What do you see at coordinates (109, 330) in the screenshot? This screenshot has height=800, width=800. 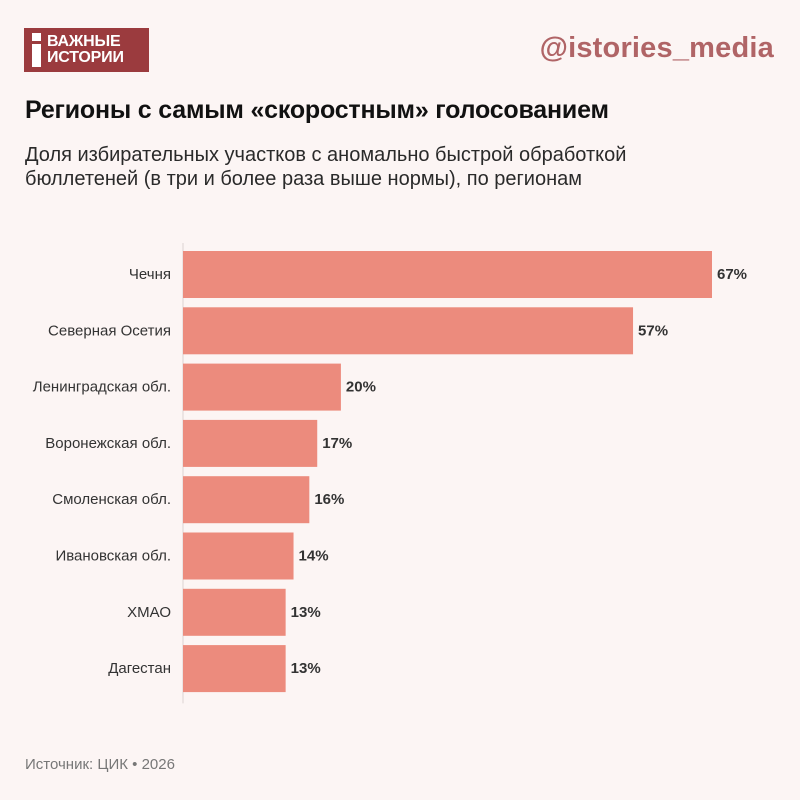 I see `category-label: Северная Осетия` at bounding box center [109, 330].